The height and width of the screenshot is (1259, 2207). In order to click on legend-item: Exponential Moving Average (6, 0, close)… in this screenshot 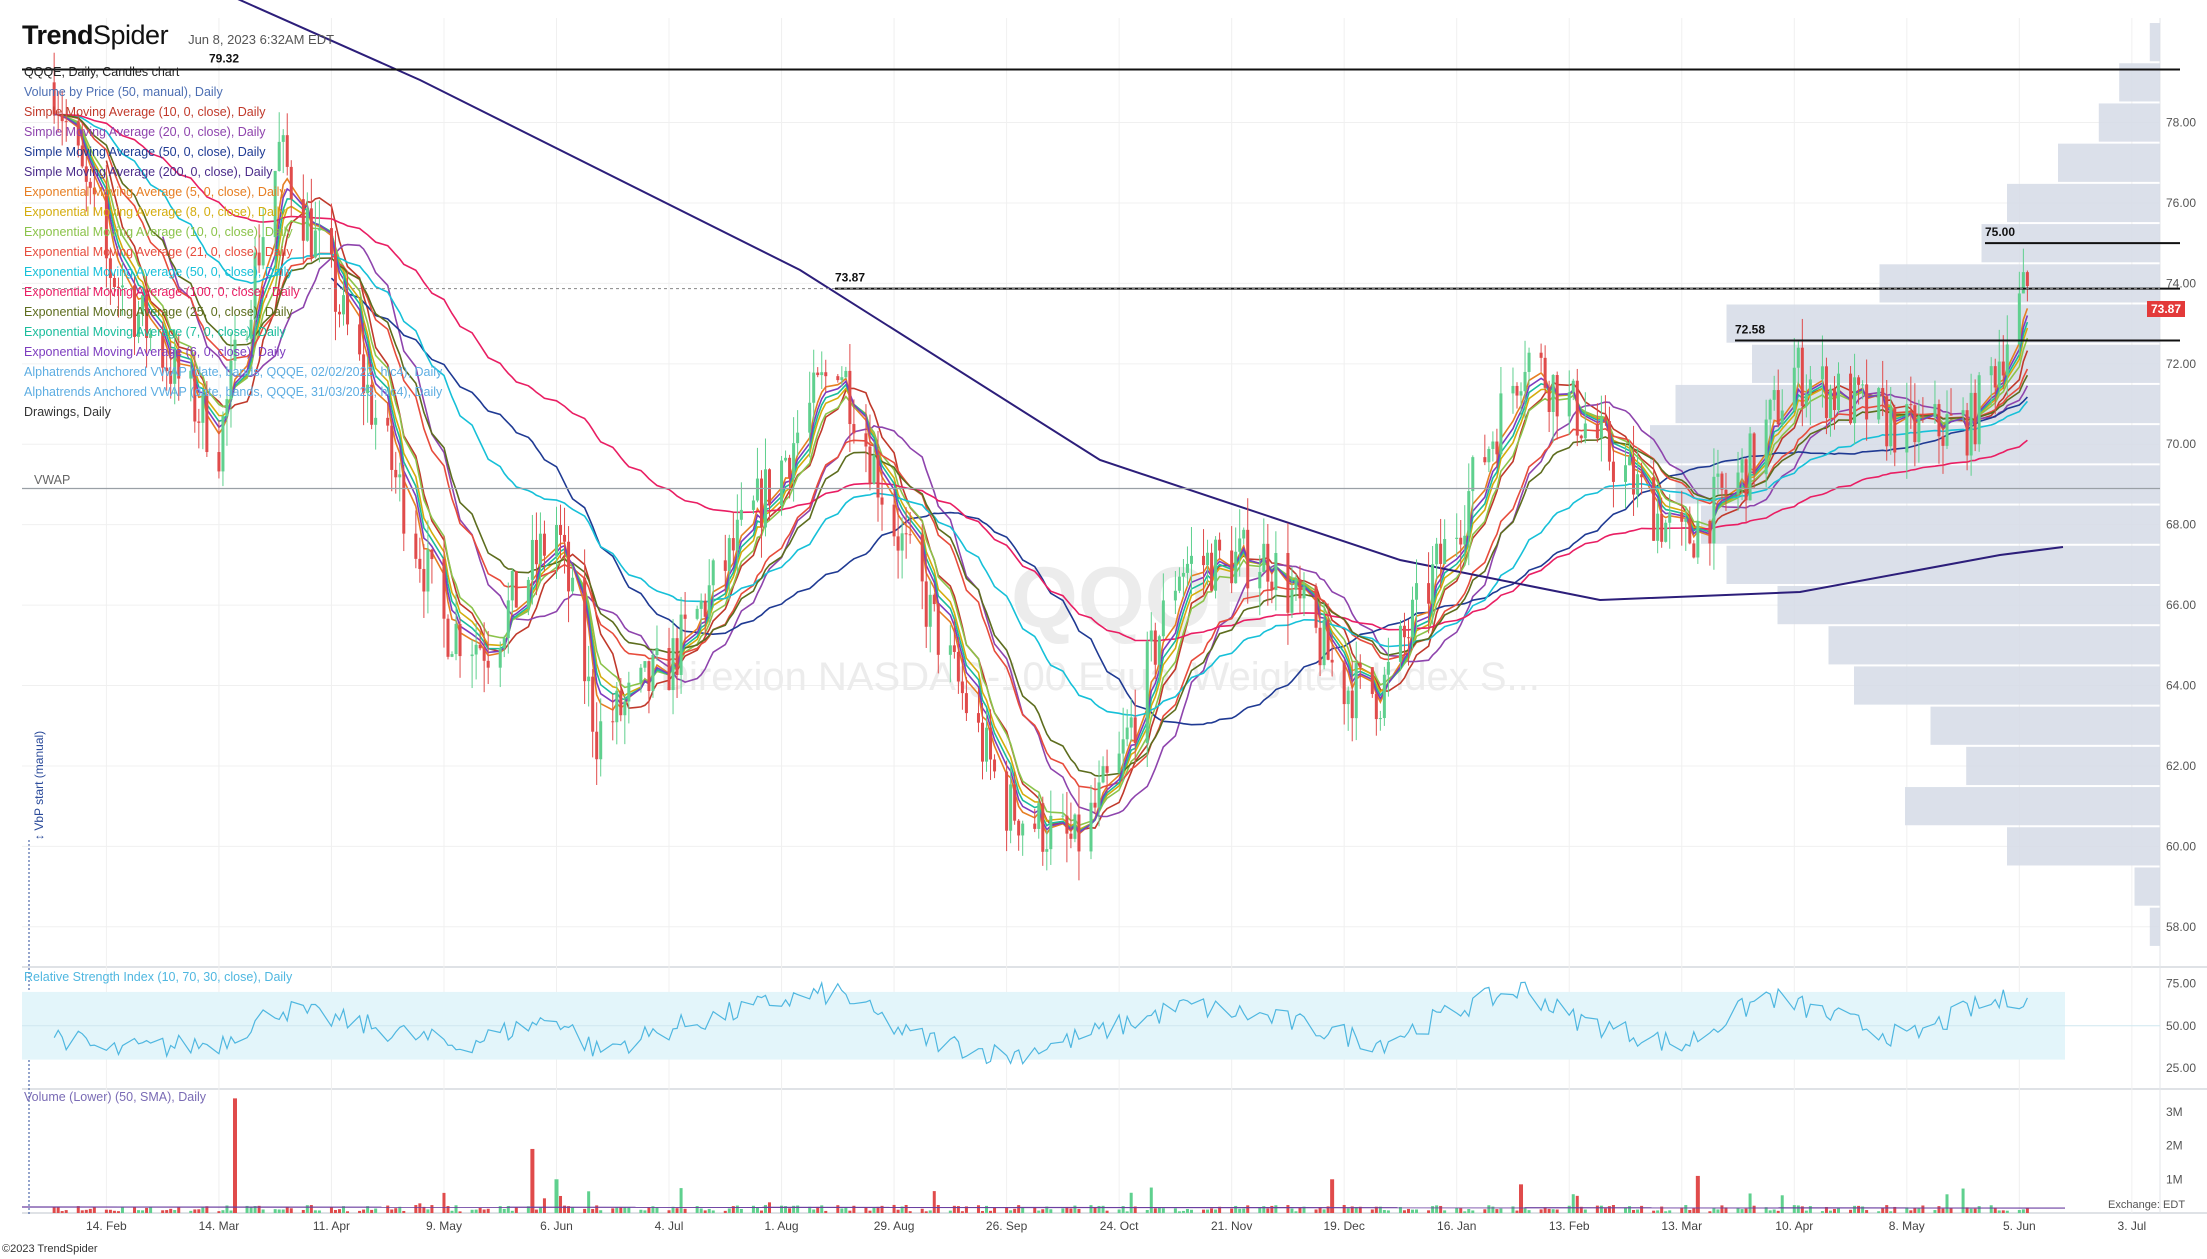, I will do `click(155, 352)`.